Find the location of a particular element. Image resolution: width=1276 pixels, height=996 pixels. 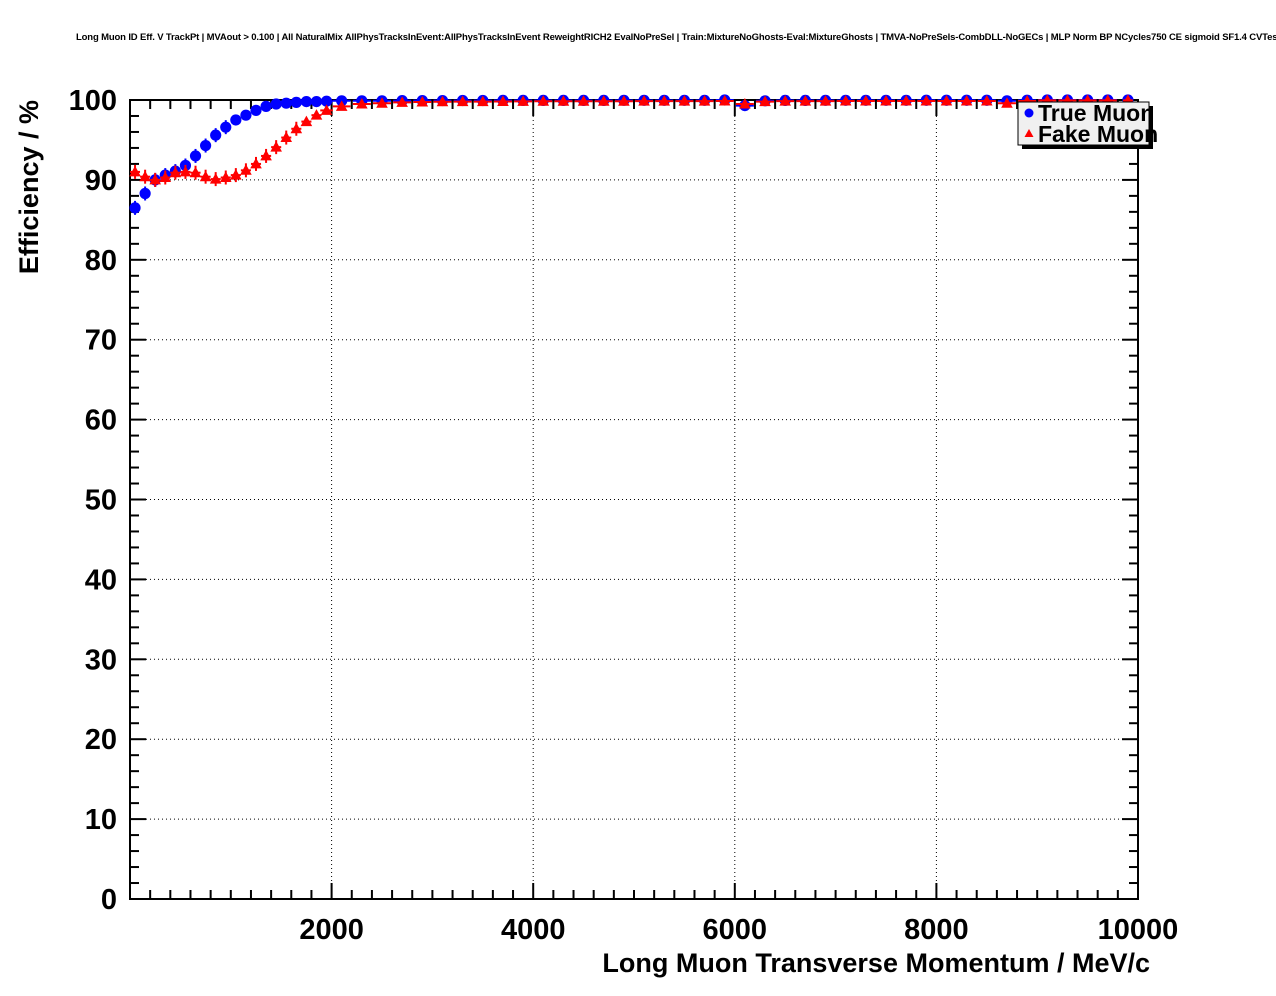

x-tick-label: 6000 is located at coordinates (735, 930).